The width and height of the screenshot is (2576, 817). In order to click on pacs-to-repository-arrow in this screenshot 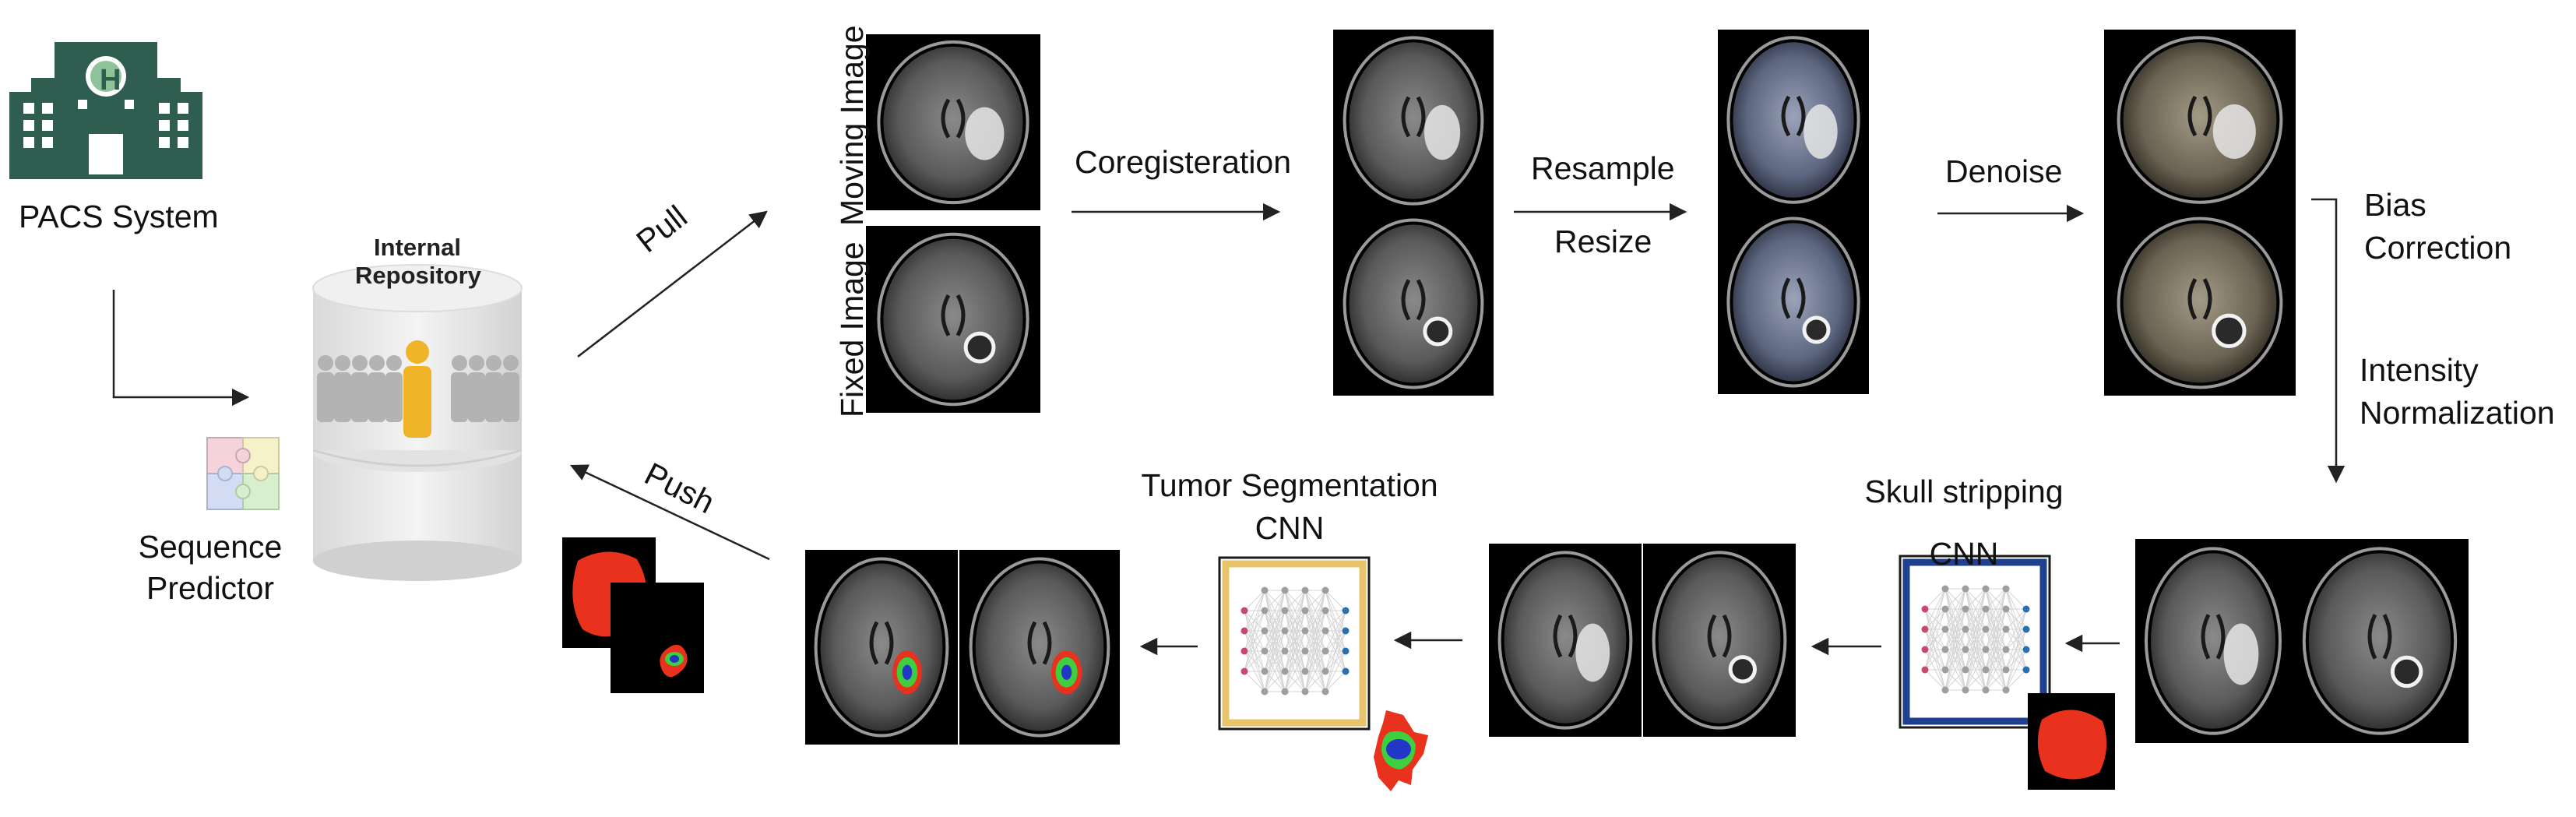, I will do `click(181, 348)`.